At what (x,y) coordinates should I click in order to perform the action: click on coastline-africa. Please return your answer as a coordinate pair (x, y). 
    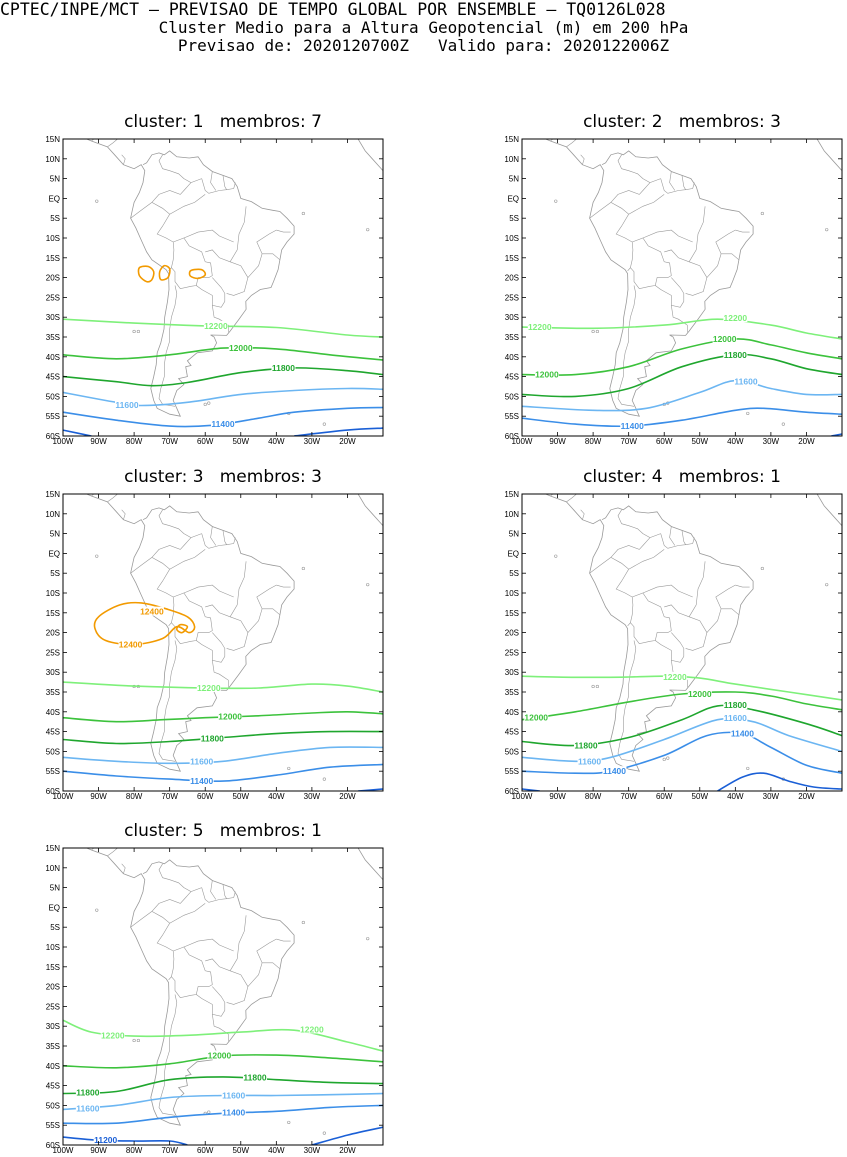
    Looking at the image, I should click on (829, 510).